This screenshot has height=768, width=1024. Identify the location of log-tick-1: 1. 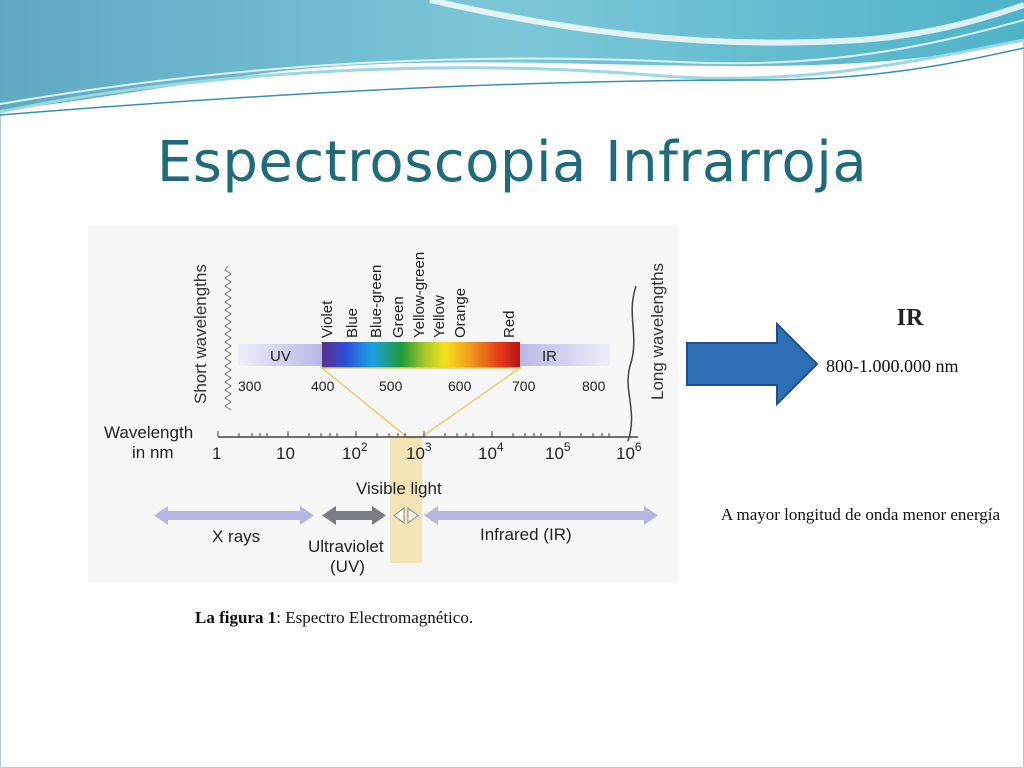
(216, 453).